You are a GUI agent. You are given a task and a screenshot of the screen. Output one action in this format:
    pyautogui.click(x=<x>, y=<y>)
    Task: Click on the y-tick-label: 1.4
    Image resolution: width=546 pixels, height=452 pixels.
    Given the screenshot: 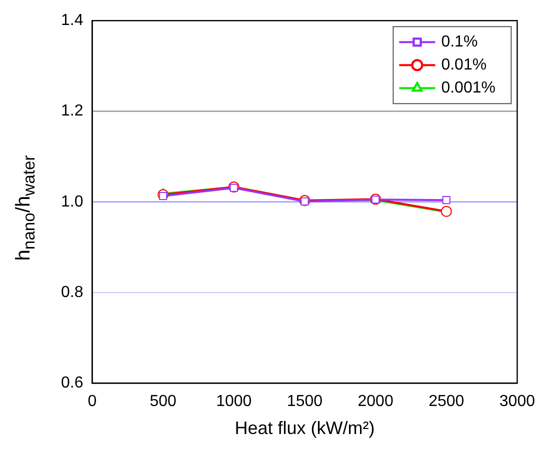 What is the action you would take?
    pyautogui.click(x=72, y=21)
    